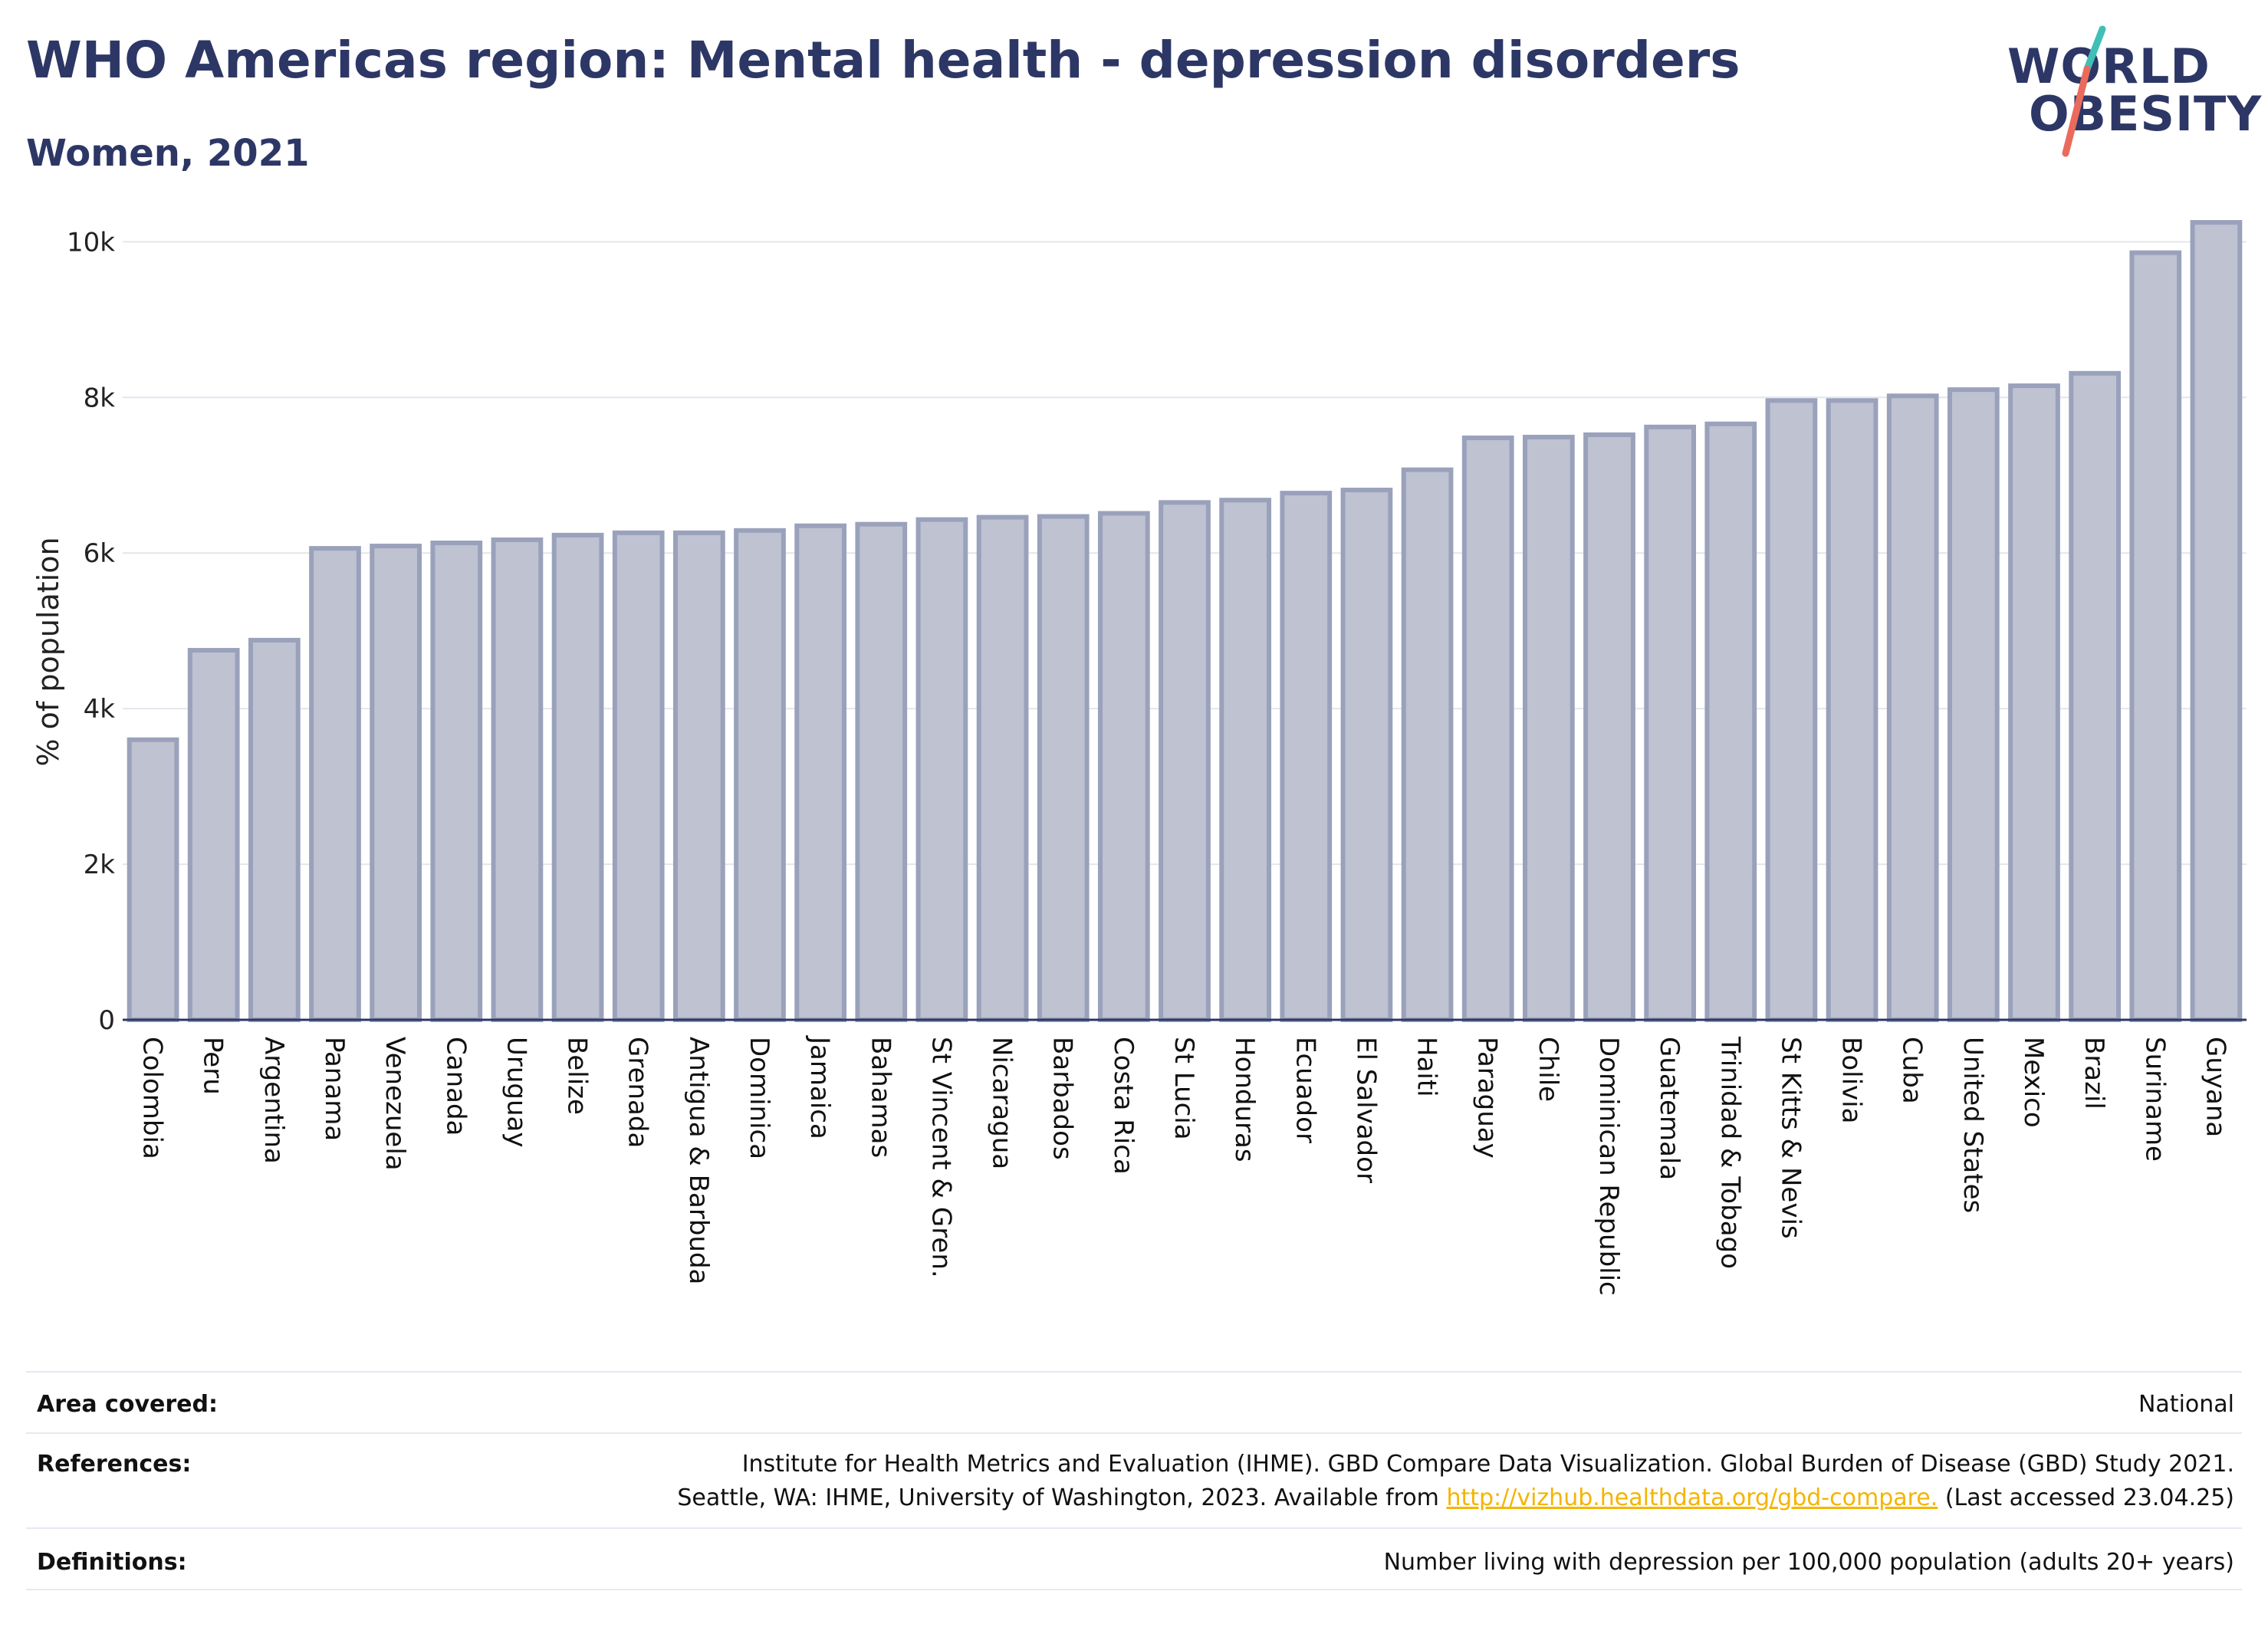 The height and width of the screenshot is (1634, 2268). I want to click on x-tick-label: Grenada, so click(638, 1092).